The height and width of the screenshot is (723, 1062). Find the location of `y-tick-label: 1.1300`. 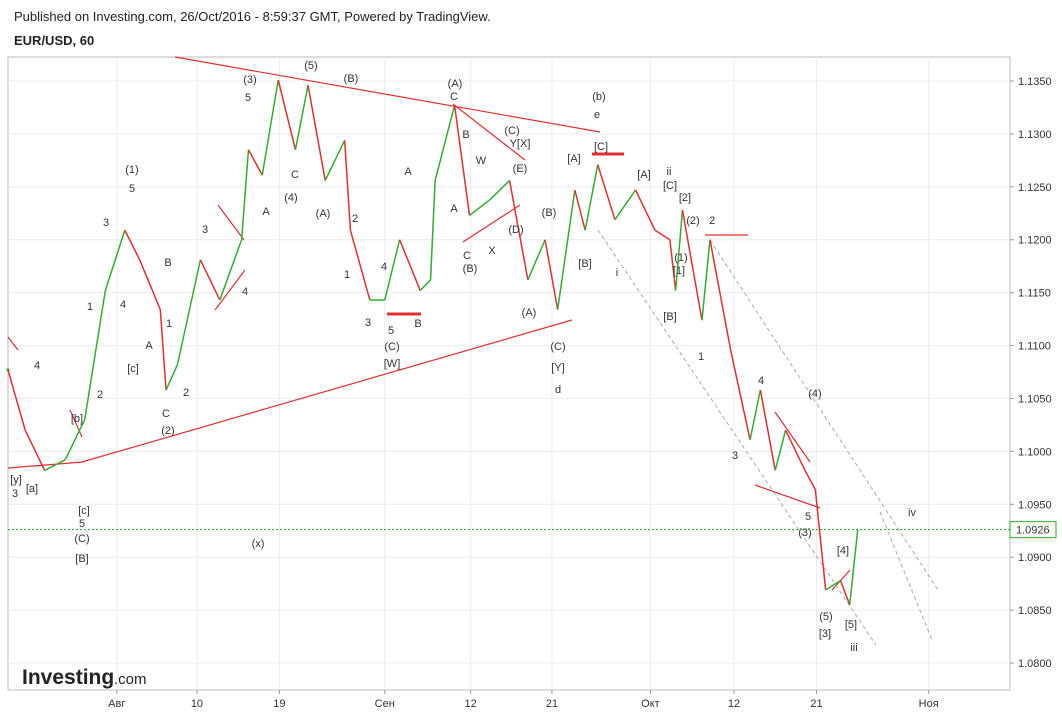

y-tick-label: 1.1300 is located at coordinates (1035, 135).